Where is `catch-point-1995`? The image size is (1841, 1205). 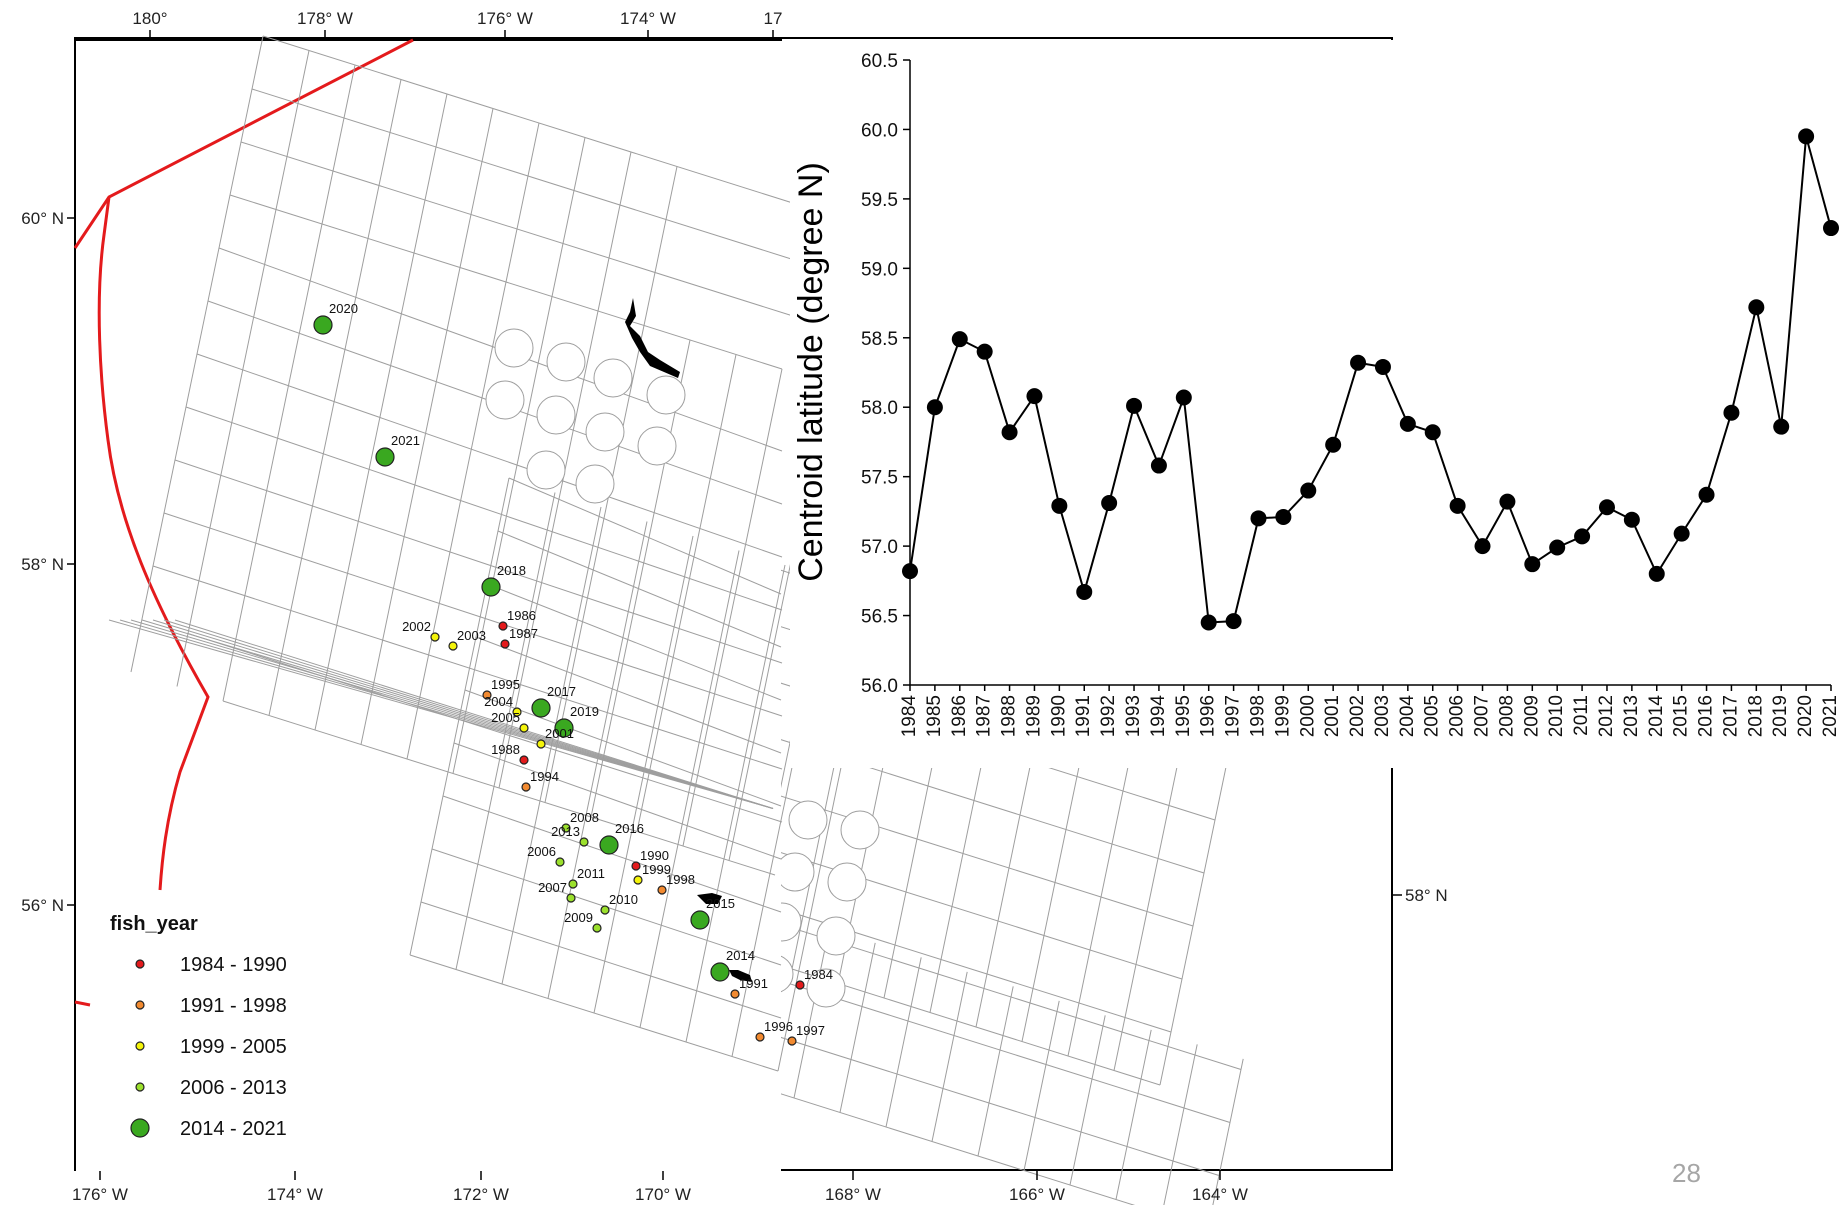 catch-point-1995 is located at coordinates (487, 695).